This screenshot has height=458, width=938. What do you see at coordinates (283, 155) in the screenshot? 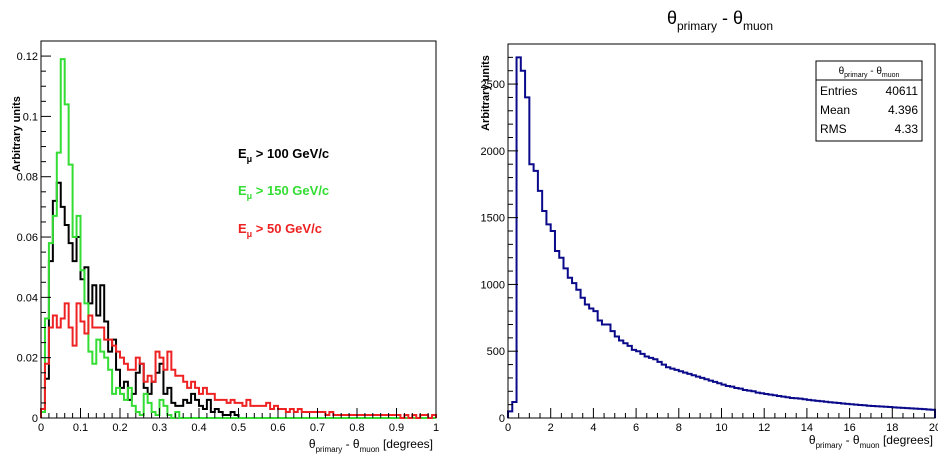
I see `legend-entry-100: Eμ > 100 GeV/c` at bounding box center [283, 155].